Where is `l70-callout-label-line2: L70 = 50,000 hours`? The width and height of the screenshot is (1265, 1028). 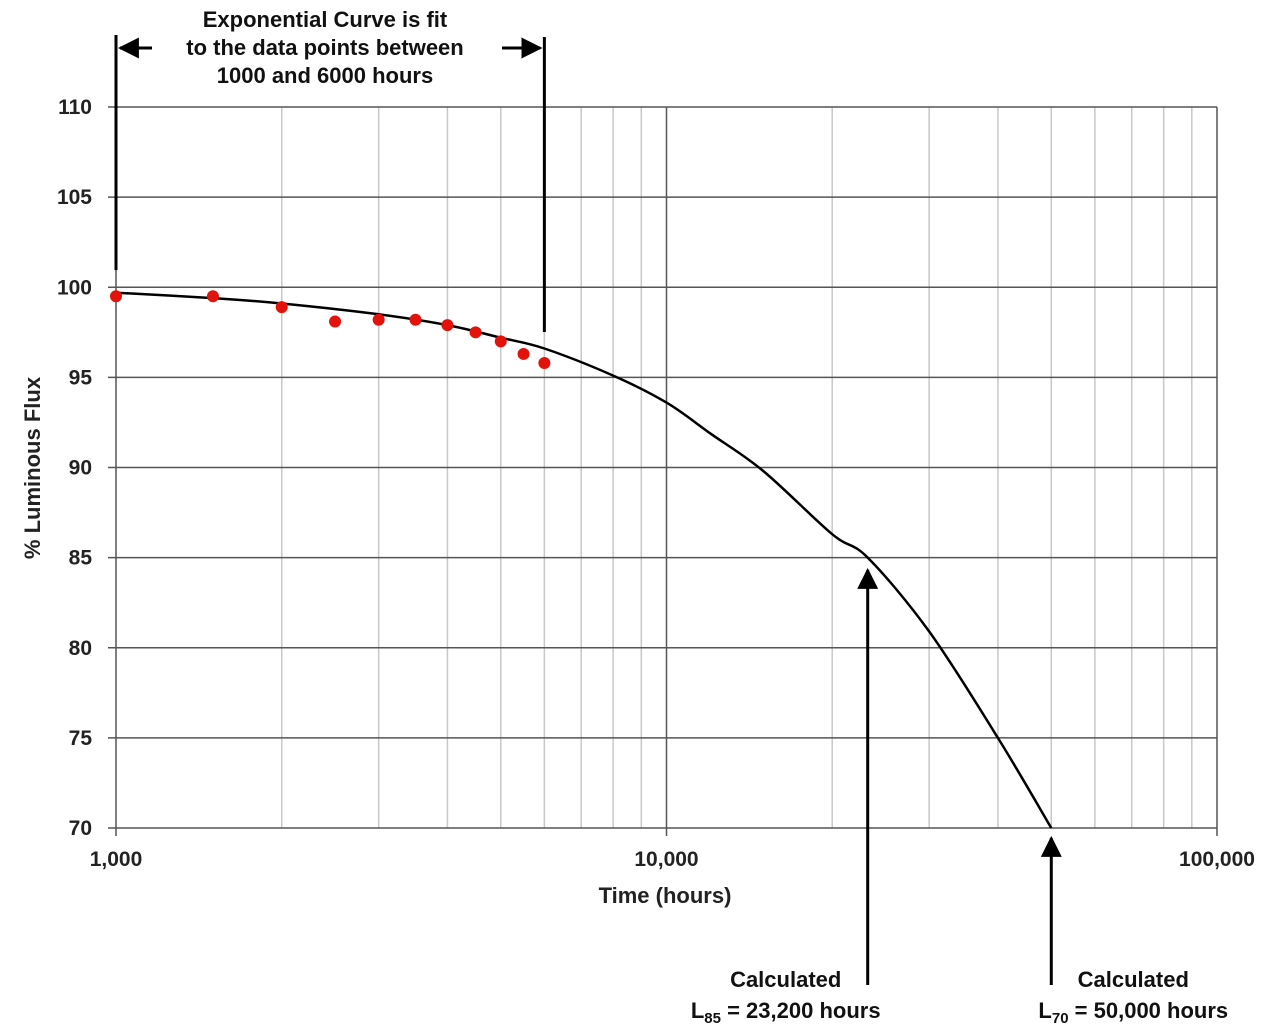 l70-callout-label-line2: L70 = 50,000 hours is located at coordinates (1133, 1012).